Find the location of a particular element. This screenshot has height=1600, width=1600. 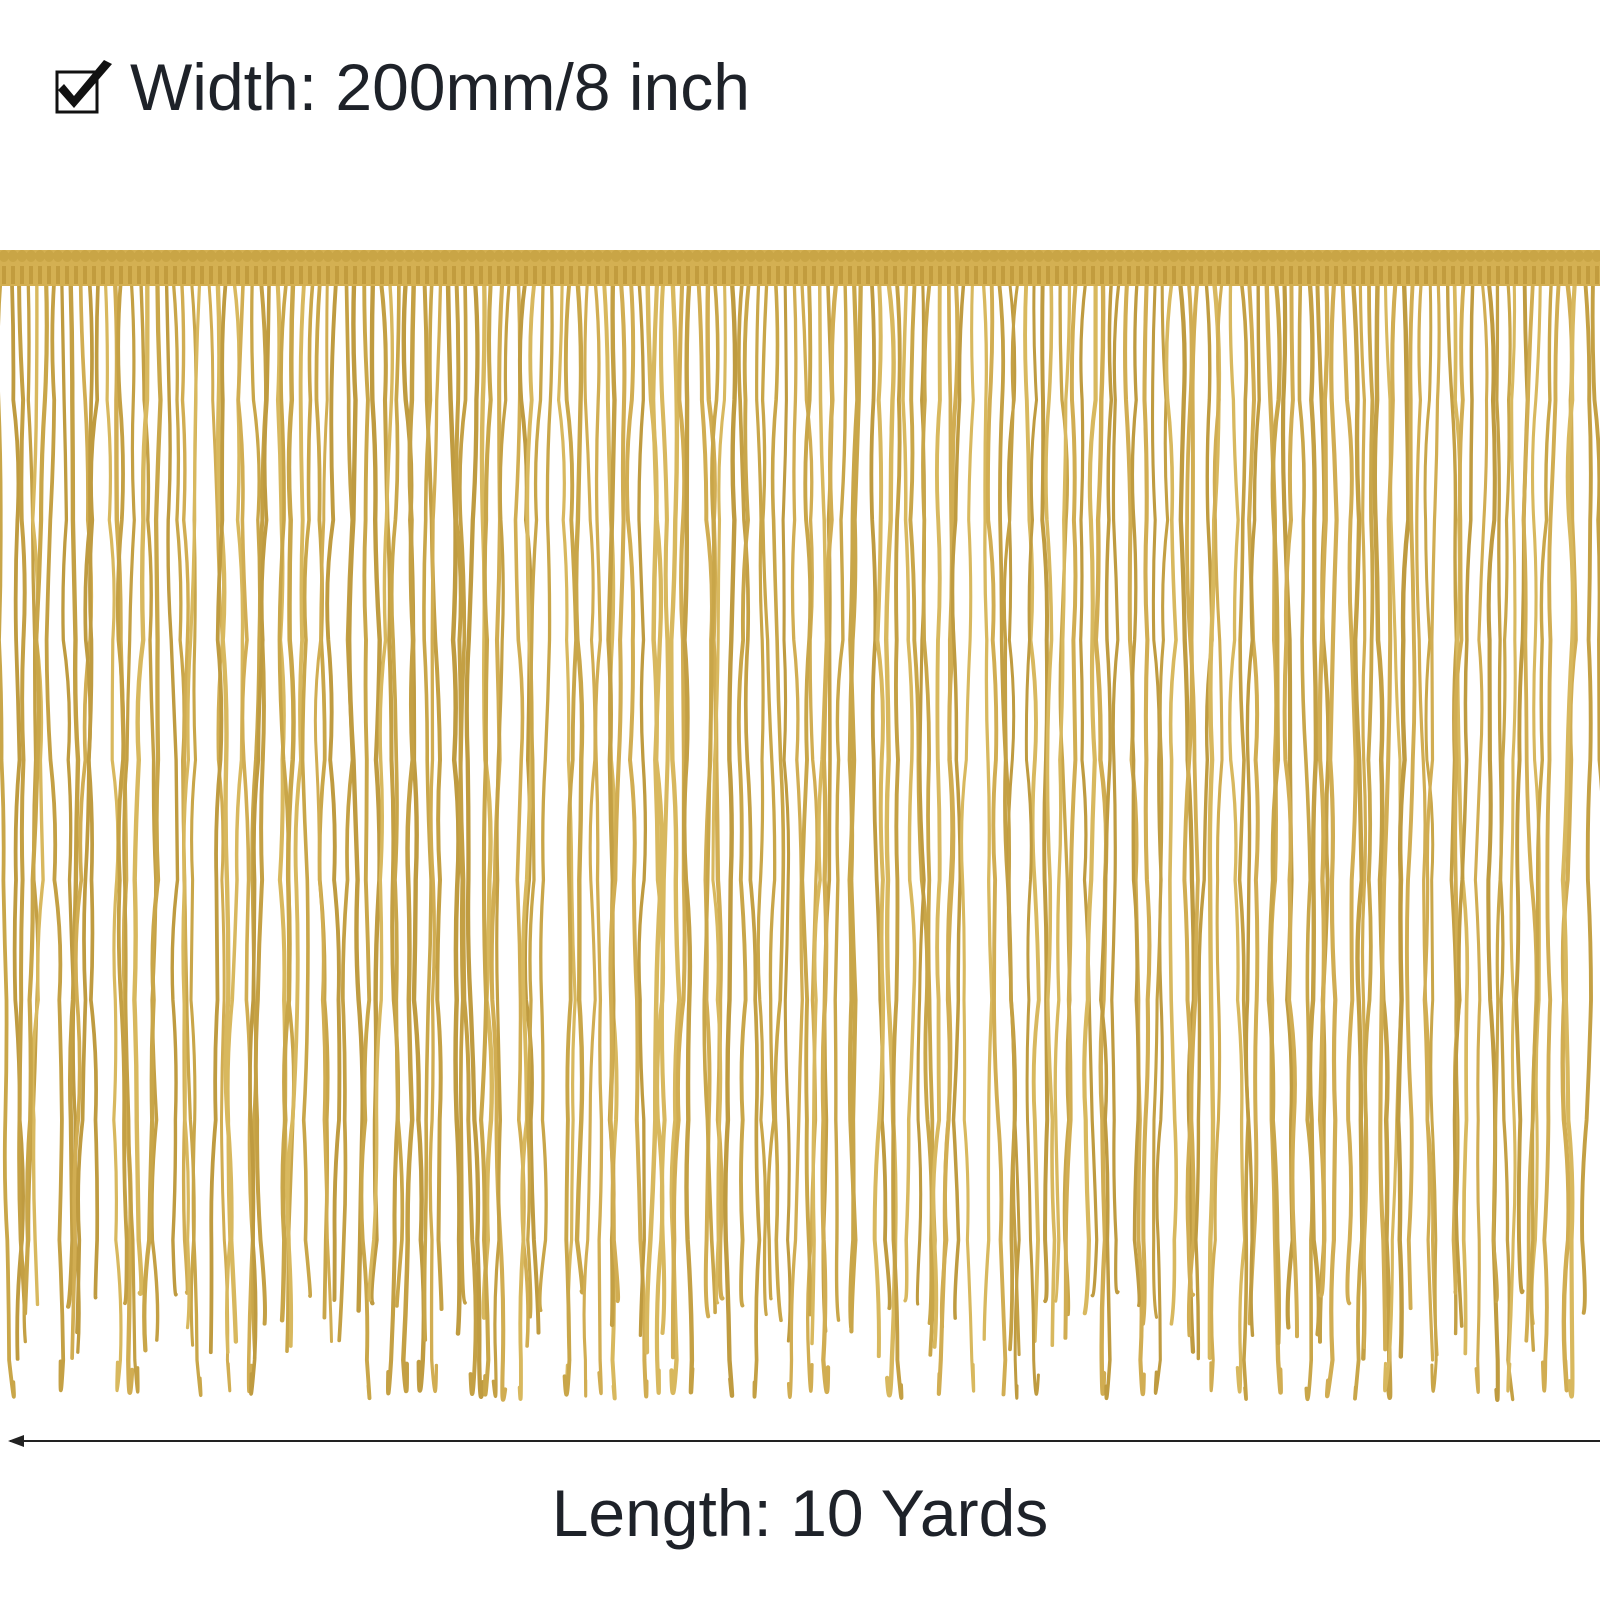

width-label: Width: 200mm/8 inch is located at coordinates (440, 87).